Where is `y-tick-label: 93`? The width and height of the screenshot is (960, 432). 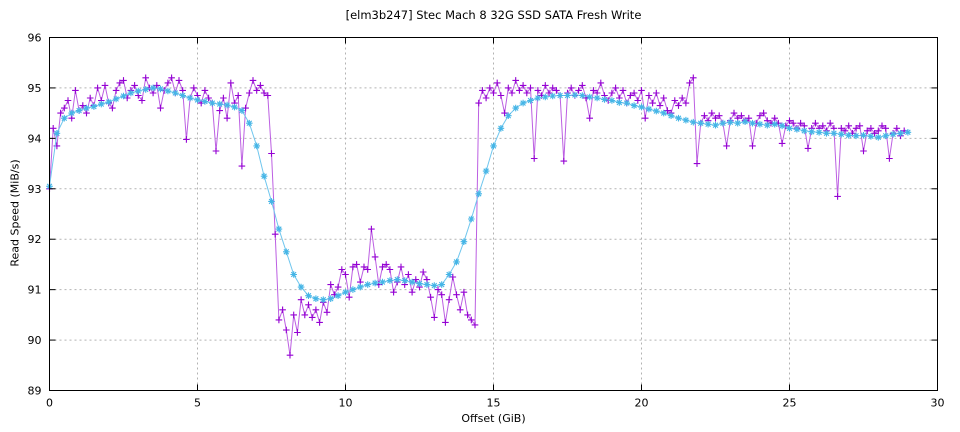
y-tick-label: 93 is located at coordinates (35, 189).